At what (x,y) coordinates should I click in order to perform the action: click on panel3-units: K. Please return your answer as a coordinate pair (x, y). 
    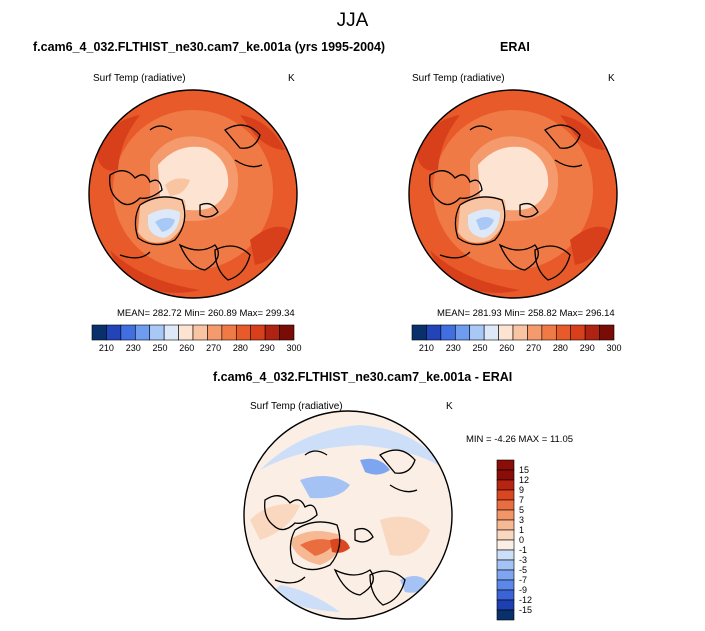
    Looking at the image, I should click on (449, 406).